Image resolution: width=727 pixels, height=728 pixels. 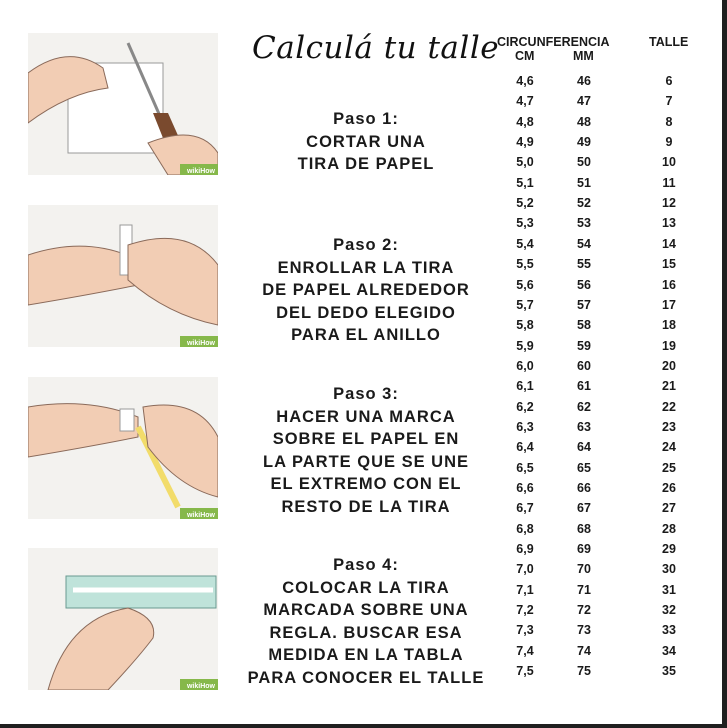 I want to click on cell-talle: 19, so click(x=669, y=345).